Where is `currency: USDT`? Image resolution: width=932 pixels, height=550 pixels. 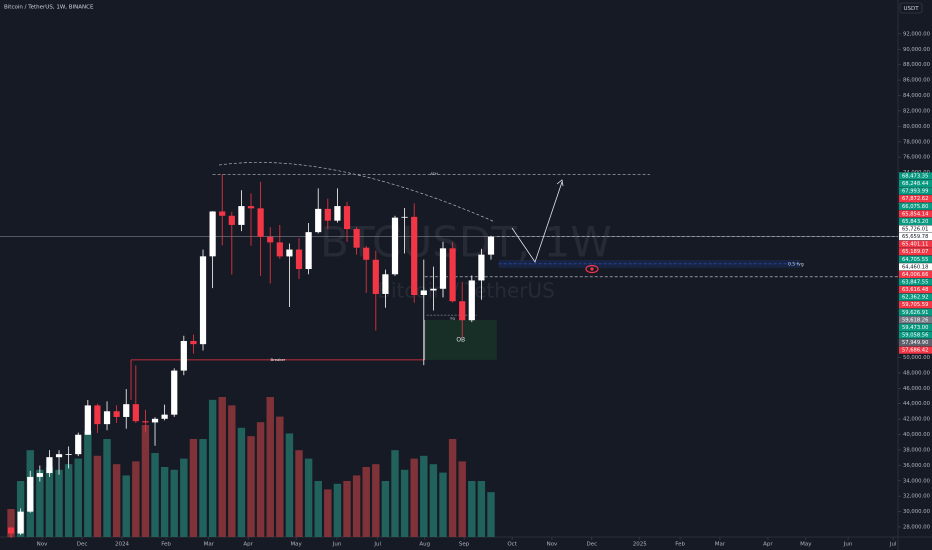 currency: USDT is located at coordinates (911, 9).